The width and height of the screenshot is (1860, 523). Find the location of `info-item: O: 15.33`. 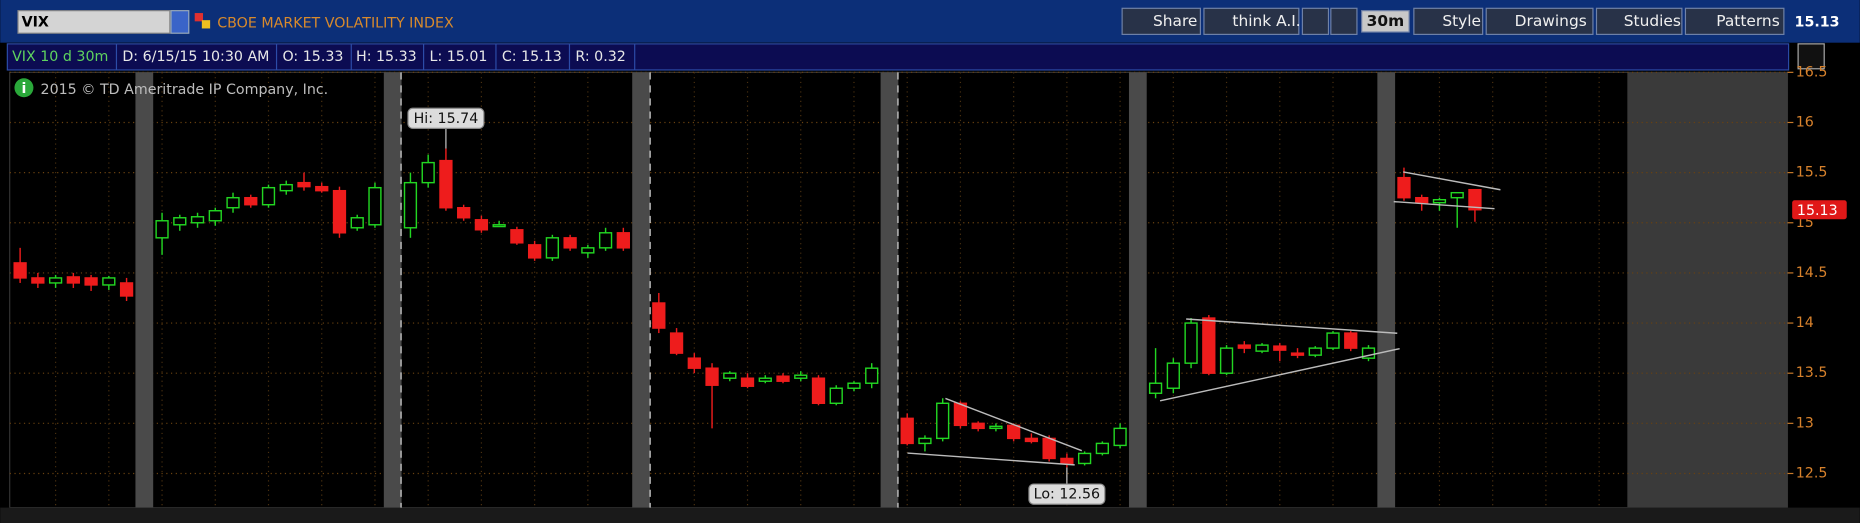

info-item: O: 15.33 is located at coordinates (312, 57).